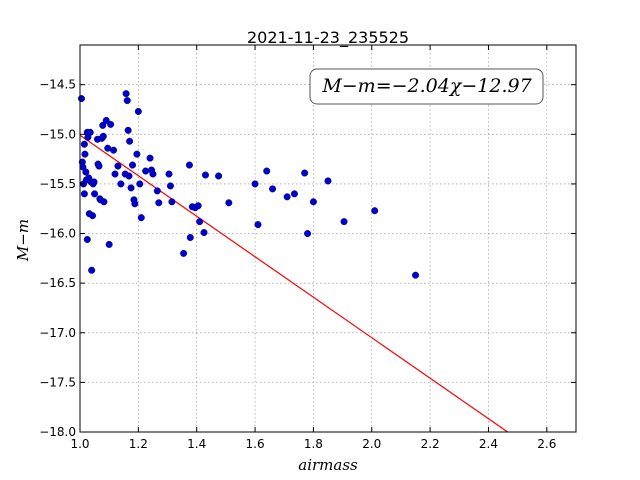 This screenshot has width=640, height=480. What do you see at coordinates (313, 444) in the screenshot?
I see `x-tick-label: 1.8` at bounding box center [313, 444].